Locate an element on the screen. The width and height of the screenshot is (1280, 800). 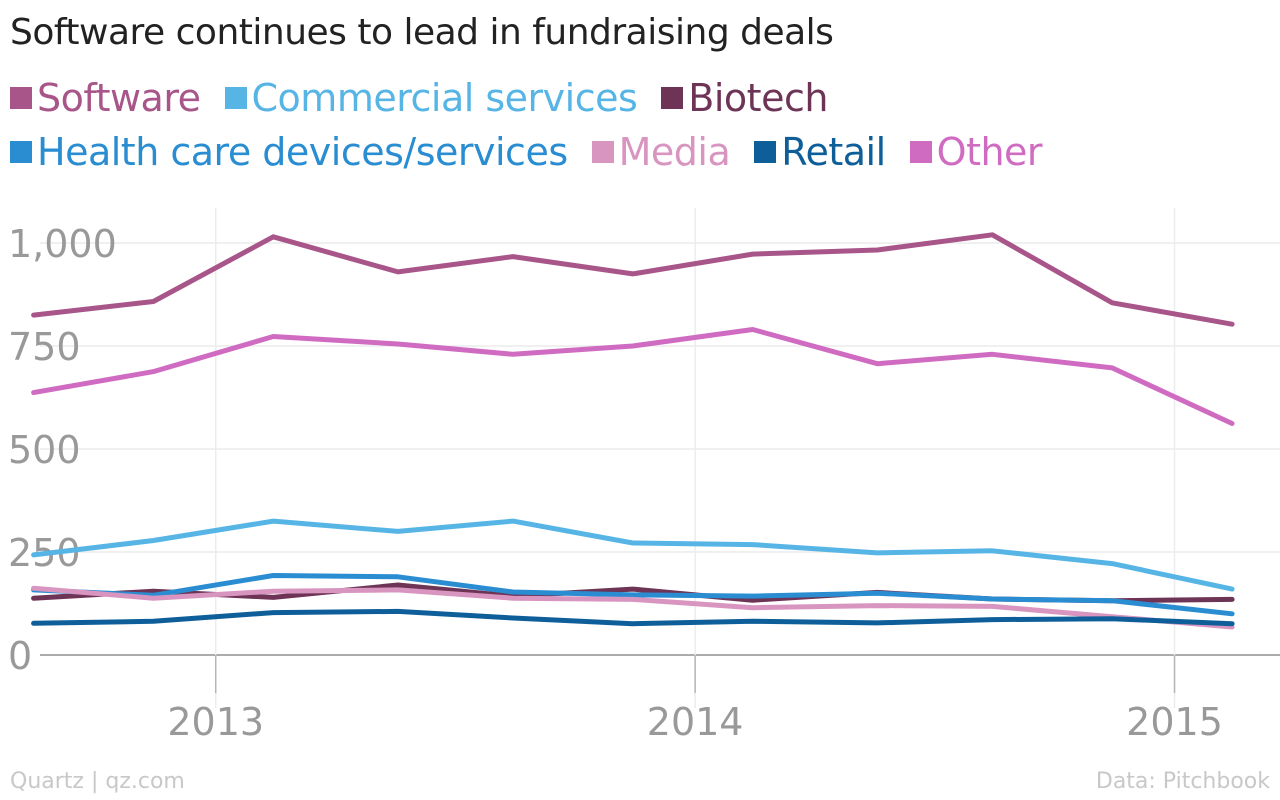
legend-item-health-care-devices-services: Health care devices/services is located at coordinates (289, 152).